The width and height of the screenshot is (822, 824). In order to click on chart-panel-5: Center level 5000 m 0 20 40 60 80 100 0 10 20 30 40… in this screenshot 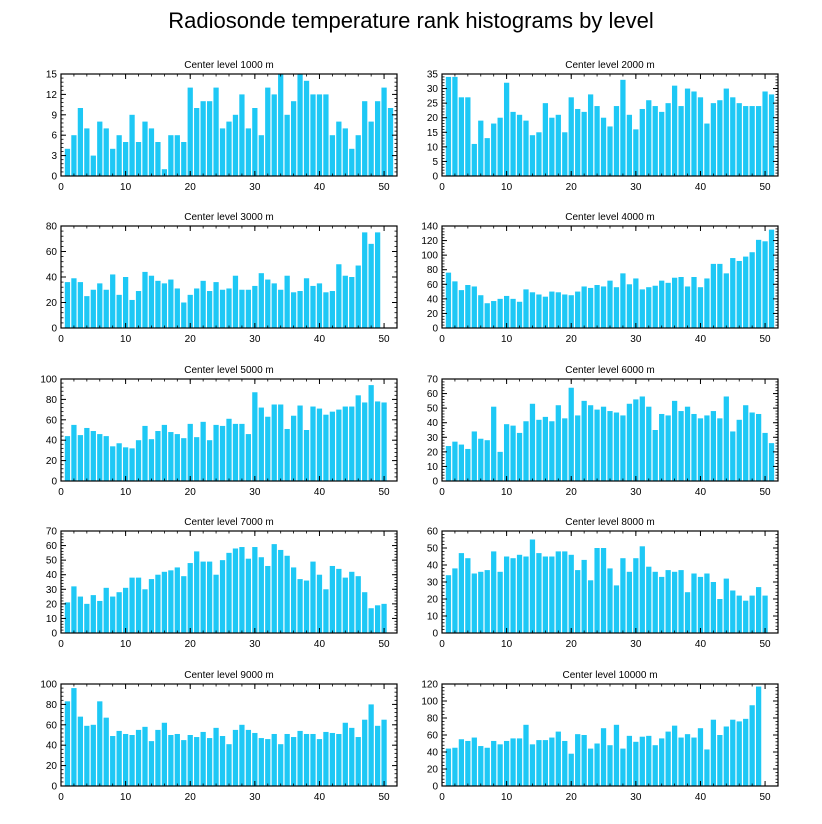, I will do `click(219, 431)`.